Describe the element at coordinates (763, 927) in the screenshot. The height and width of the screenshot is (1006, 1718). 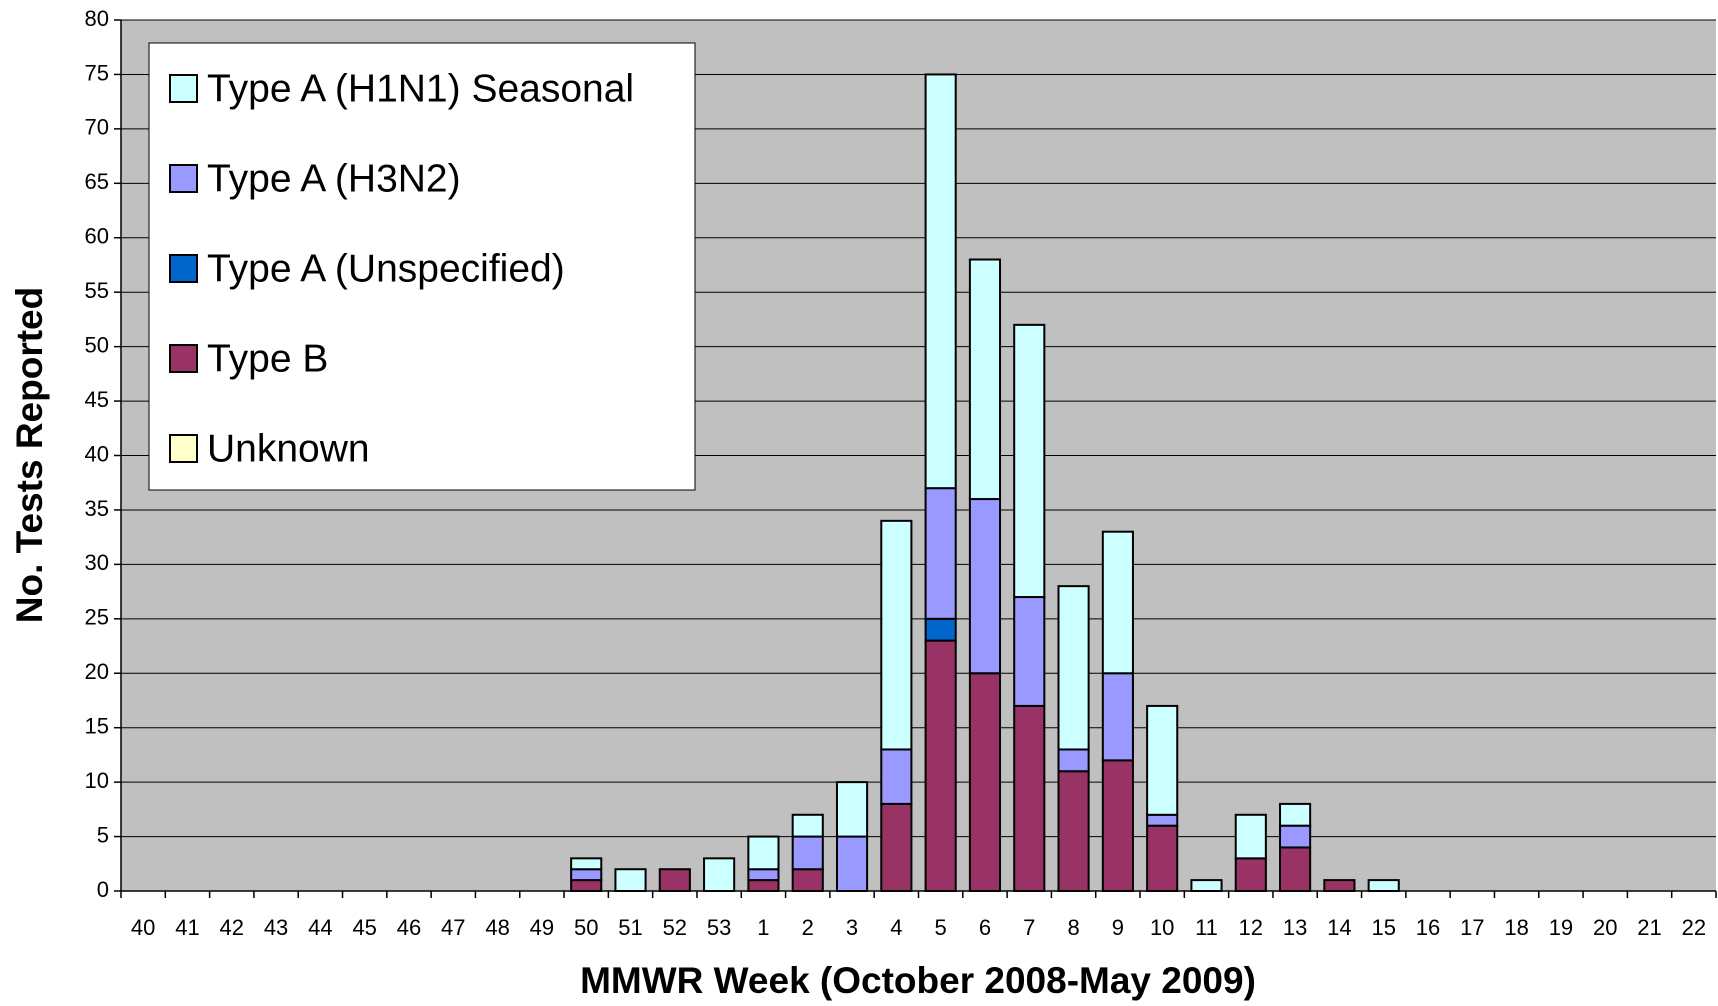
I see `x-tick-label: 1` at that location.